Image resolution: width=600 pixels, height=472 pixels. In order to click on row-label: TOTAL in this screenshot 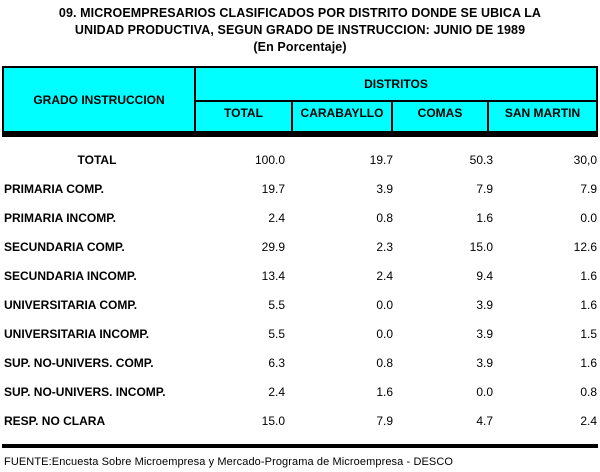, I will do `click(97, 159)`.